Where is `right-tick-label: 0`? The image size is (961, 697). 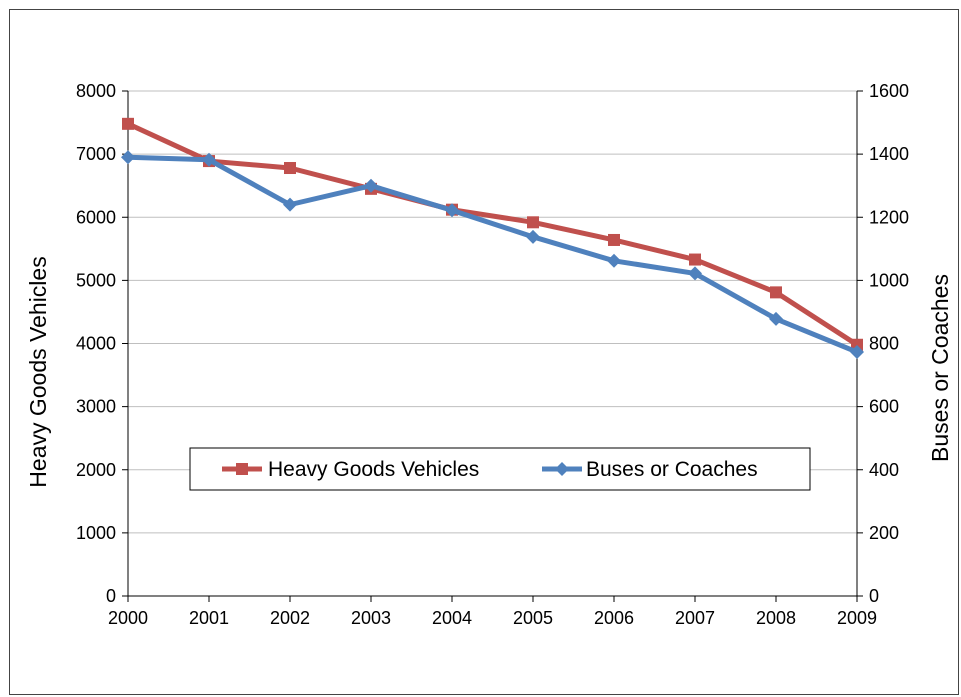
right-tick-label: 0 is located at coordinates (874, 596).